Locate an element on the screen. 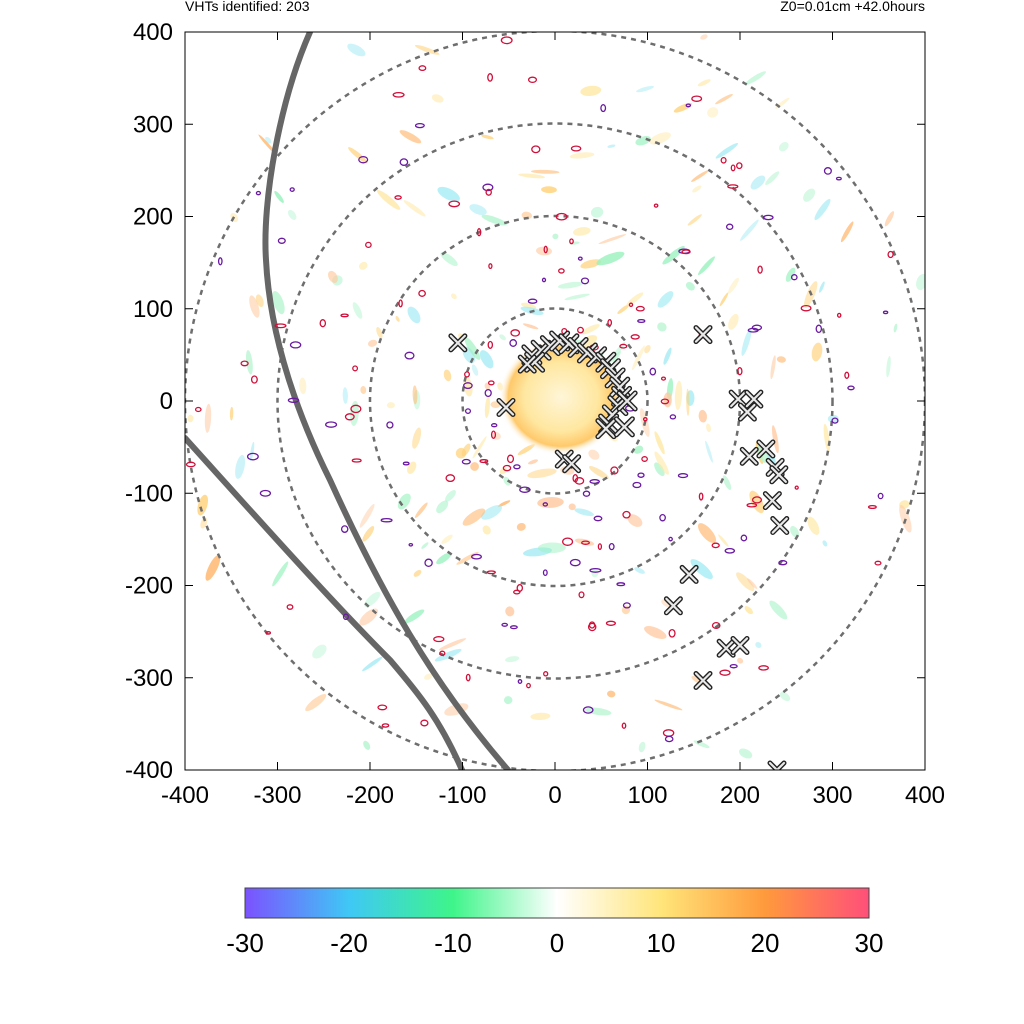 The image size is (1024, 1024). y-tick-label: 0 is located at coordinates (166, 401).